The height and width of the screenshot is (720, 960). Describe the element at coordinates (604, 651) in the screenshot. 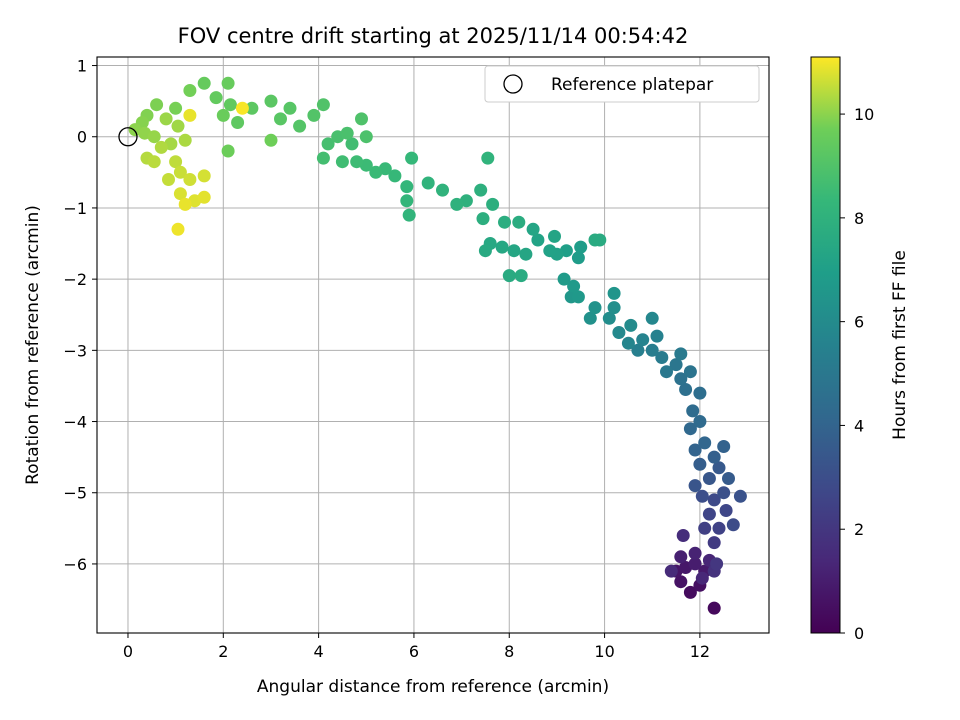

I see `x-tick-label: 10` at that location.